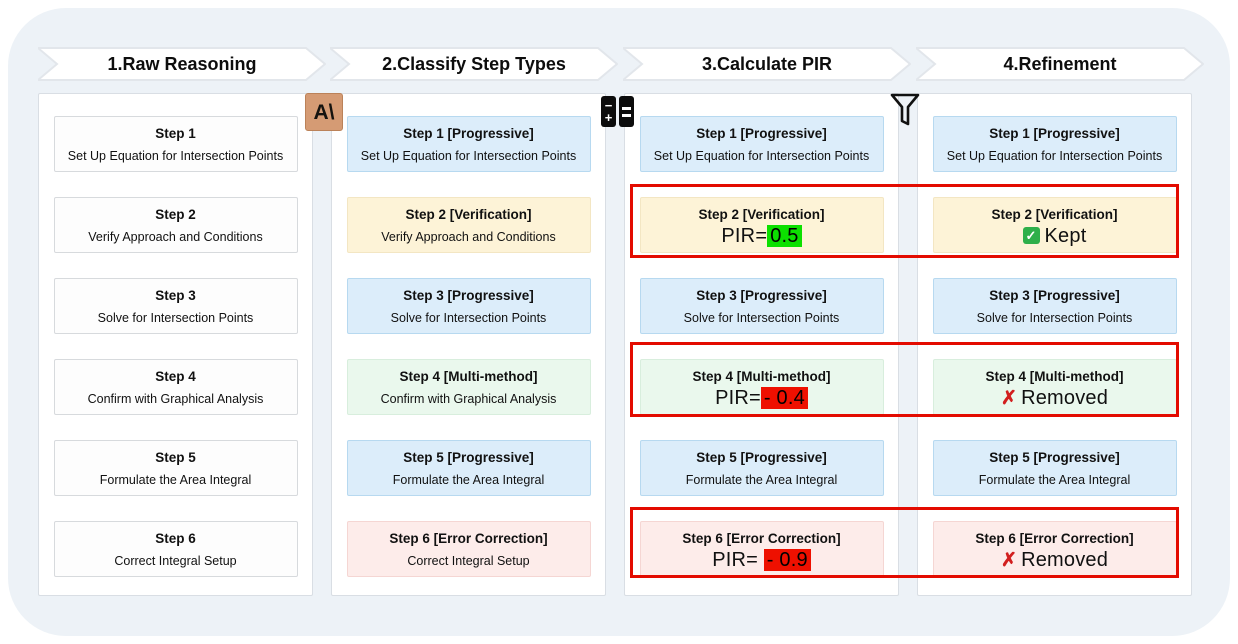 The height and width of the screenshot is (644, 1238). Describe the element at coordinates (905, 109) in the screenshot. I see `filter-funnel-icon` at that location.